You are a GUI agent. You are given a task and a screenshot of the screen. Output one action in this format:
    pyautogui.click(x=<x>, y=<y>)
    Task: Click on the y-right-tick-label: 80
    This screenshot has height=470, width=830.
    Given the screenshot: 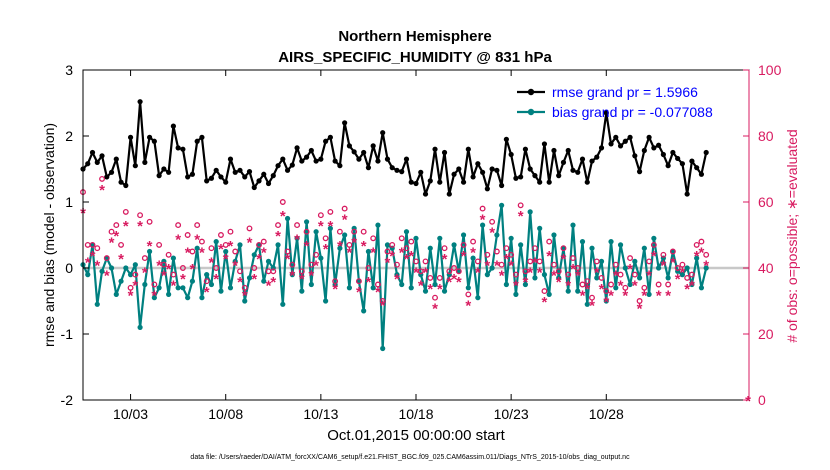 What is the action you would take?
    pyautogui.click(x=766, y=136)
    